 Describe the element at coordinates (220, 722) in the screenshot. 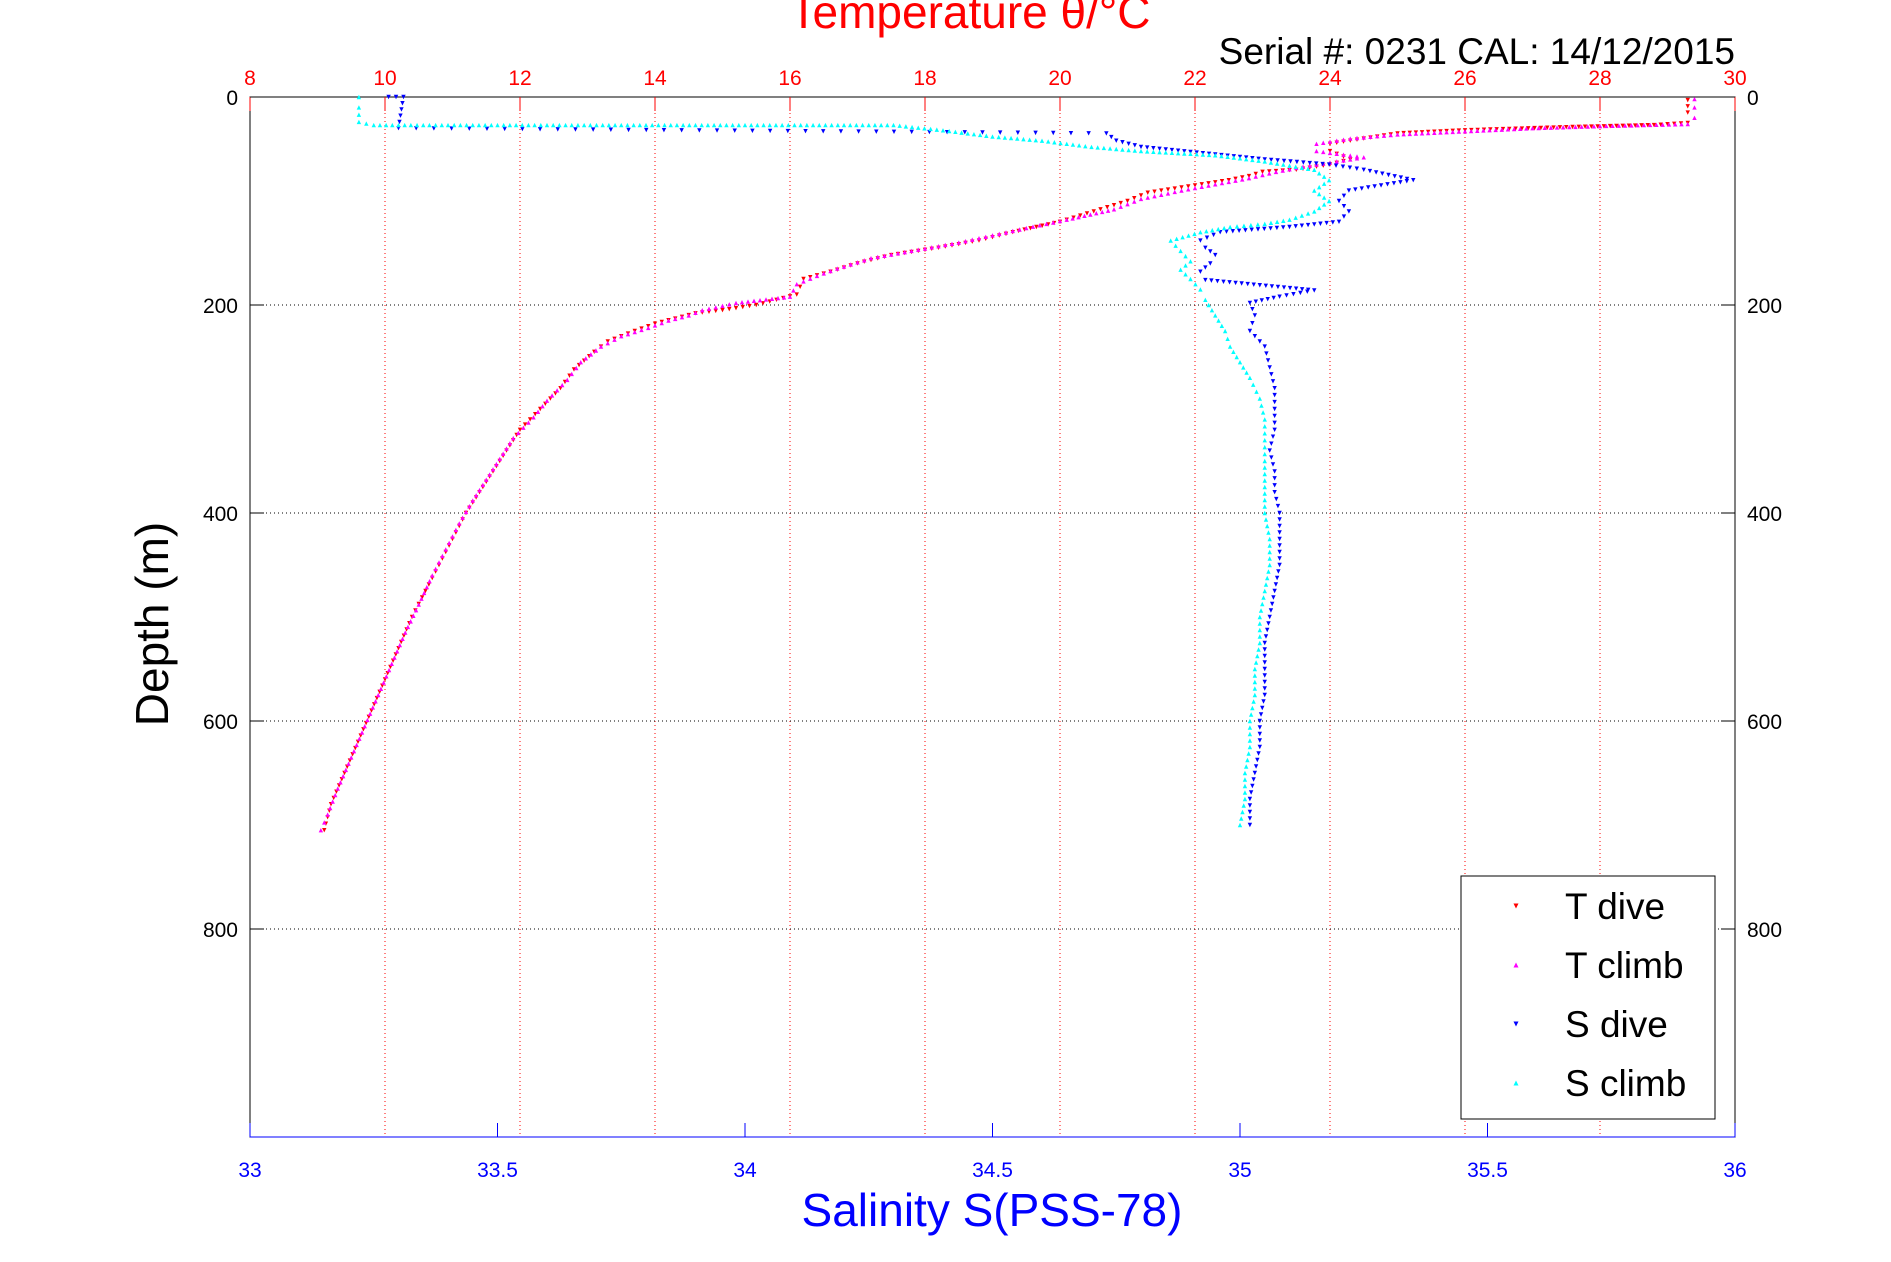

I see `left-tick-label-600: 600` at that location.